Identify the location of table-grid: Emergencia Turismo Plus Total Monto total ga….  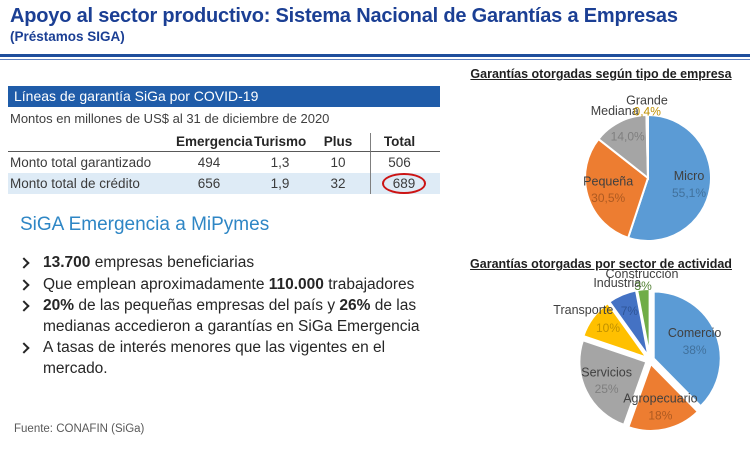
(224, 163).